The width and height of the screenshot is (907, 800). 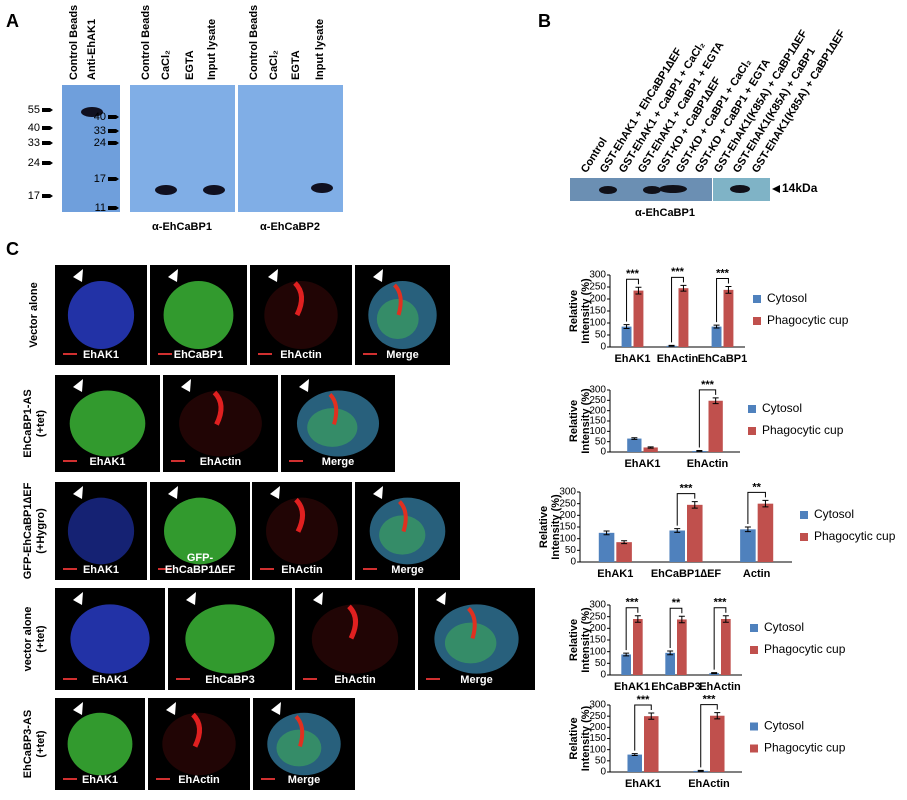 What do you see at coordinates (603, 675) in the screenshot?
I see `y-tick-label: 0` at bounding box center [603, 675].